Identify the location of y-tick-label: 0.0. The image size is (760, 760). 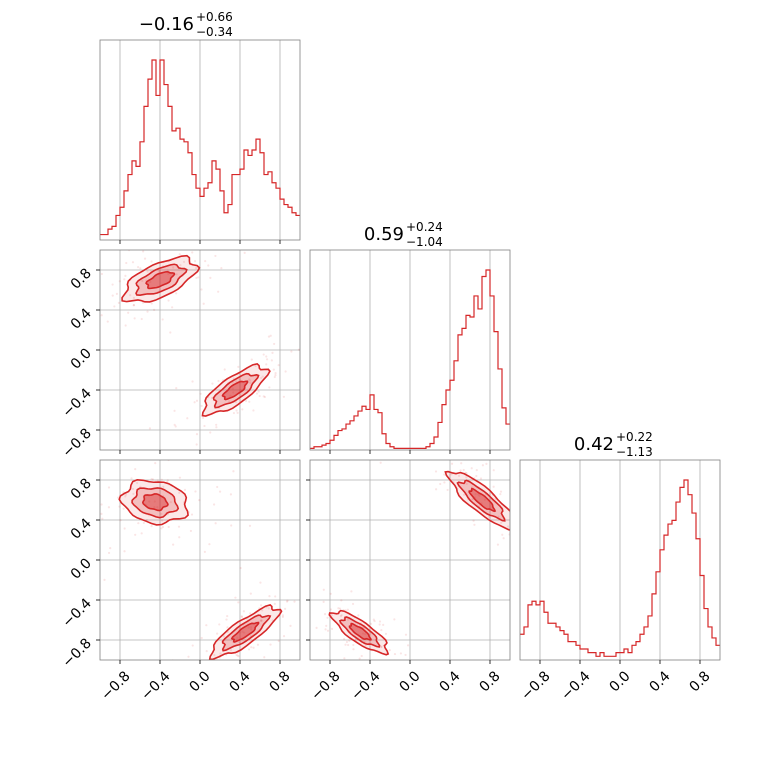
(81, 359).